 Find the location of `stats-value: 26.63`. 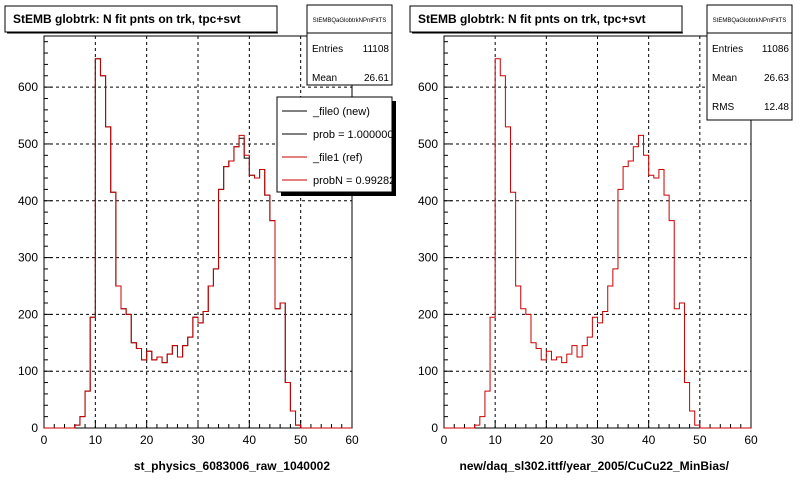

stats-value: 26.63 is located at coordinates (776, 78).